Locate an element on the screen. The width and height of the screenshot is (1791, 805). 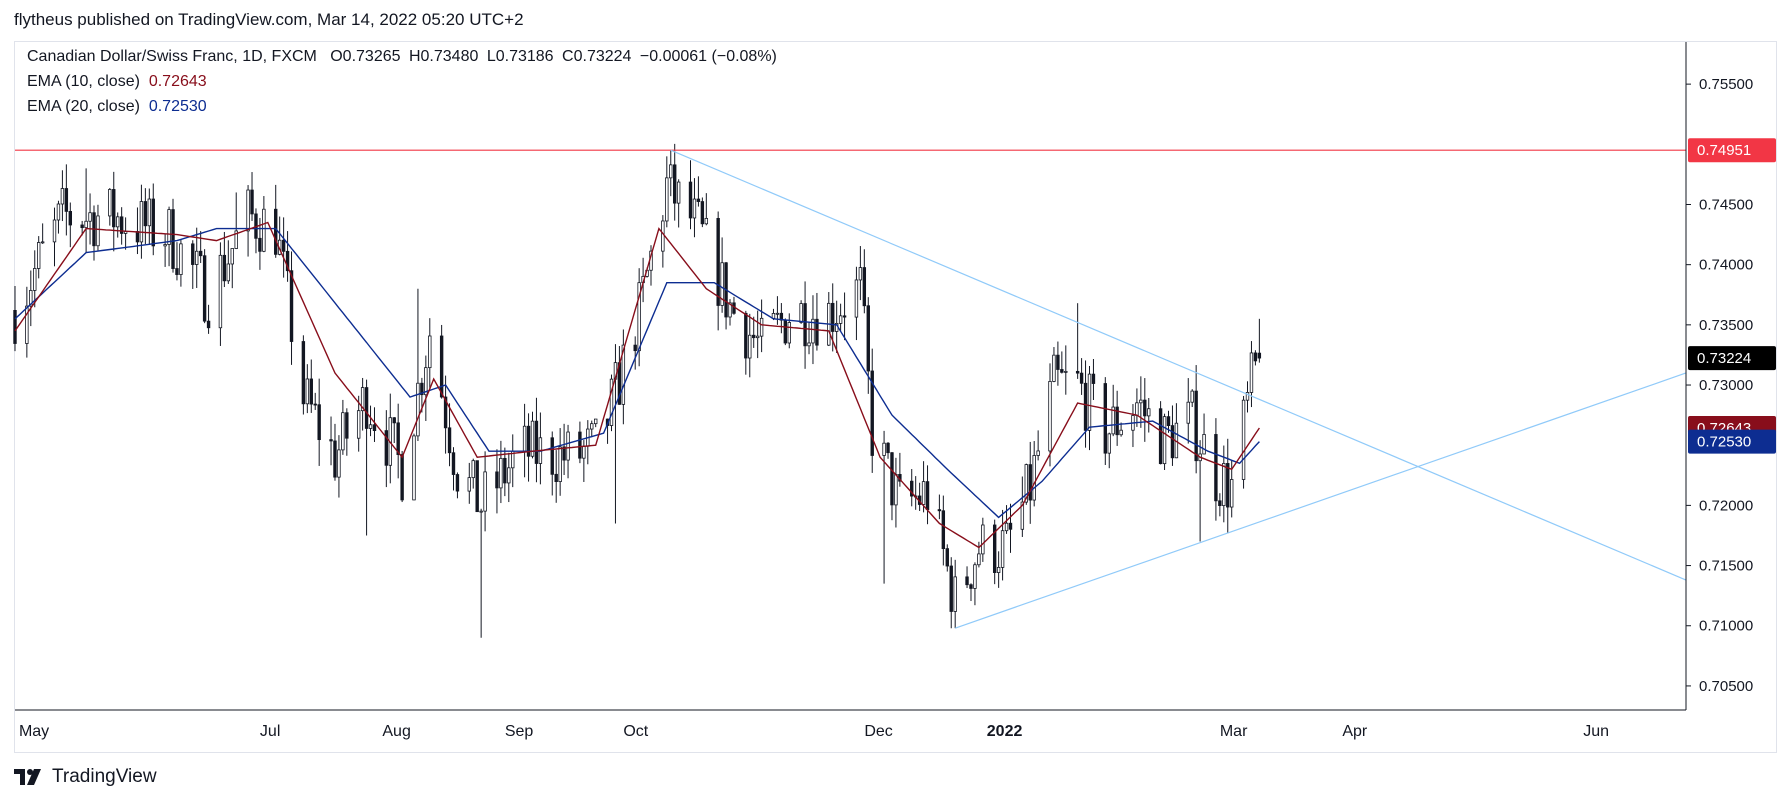
tradingview-logo: TradingView is located at coordinates (85, 777).